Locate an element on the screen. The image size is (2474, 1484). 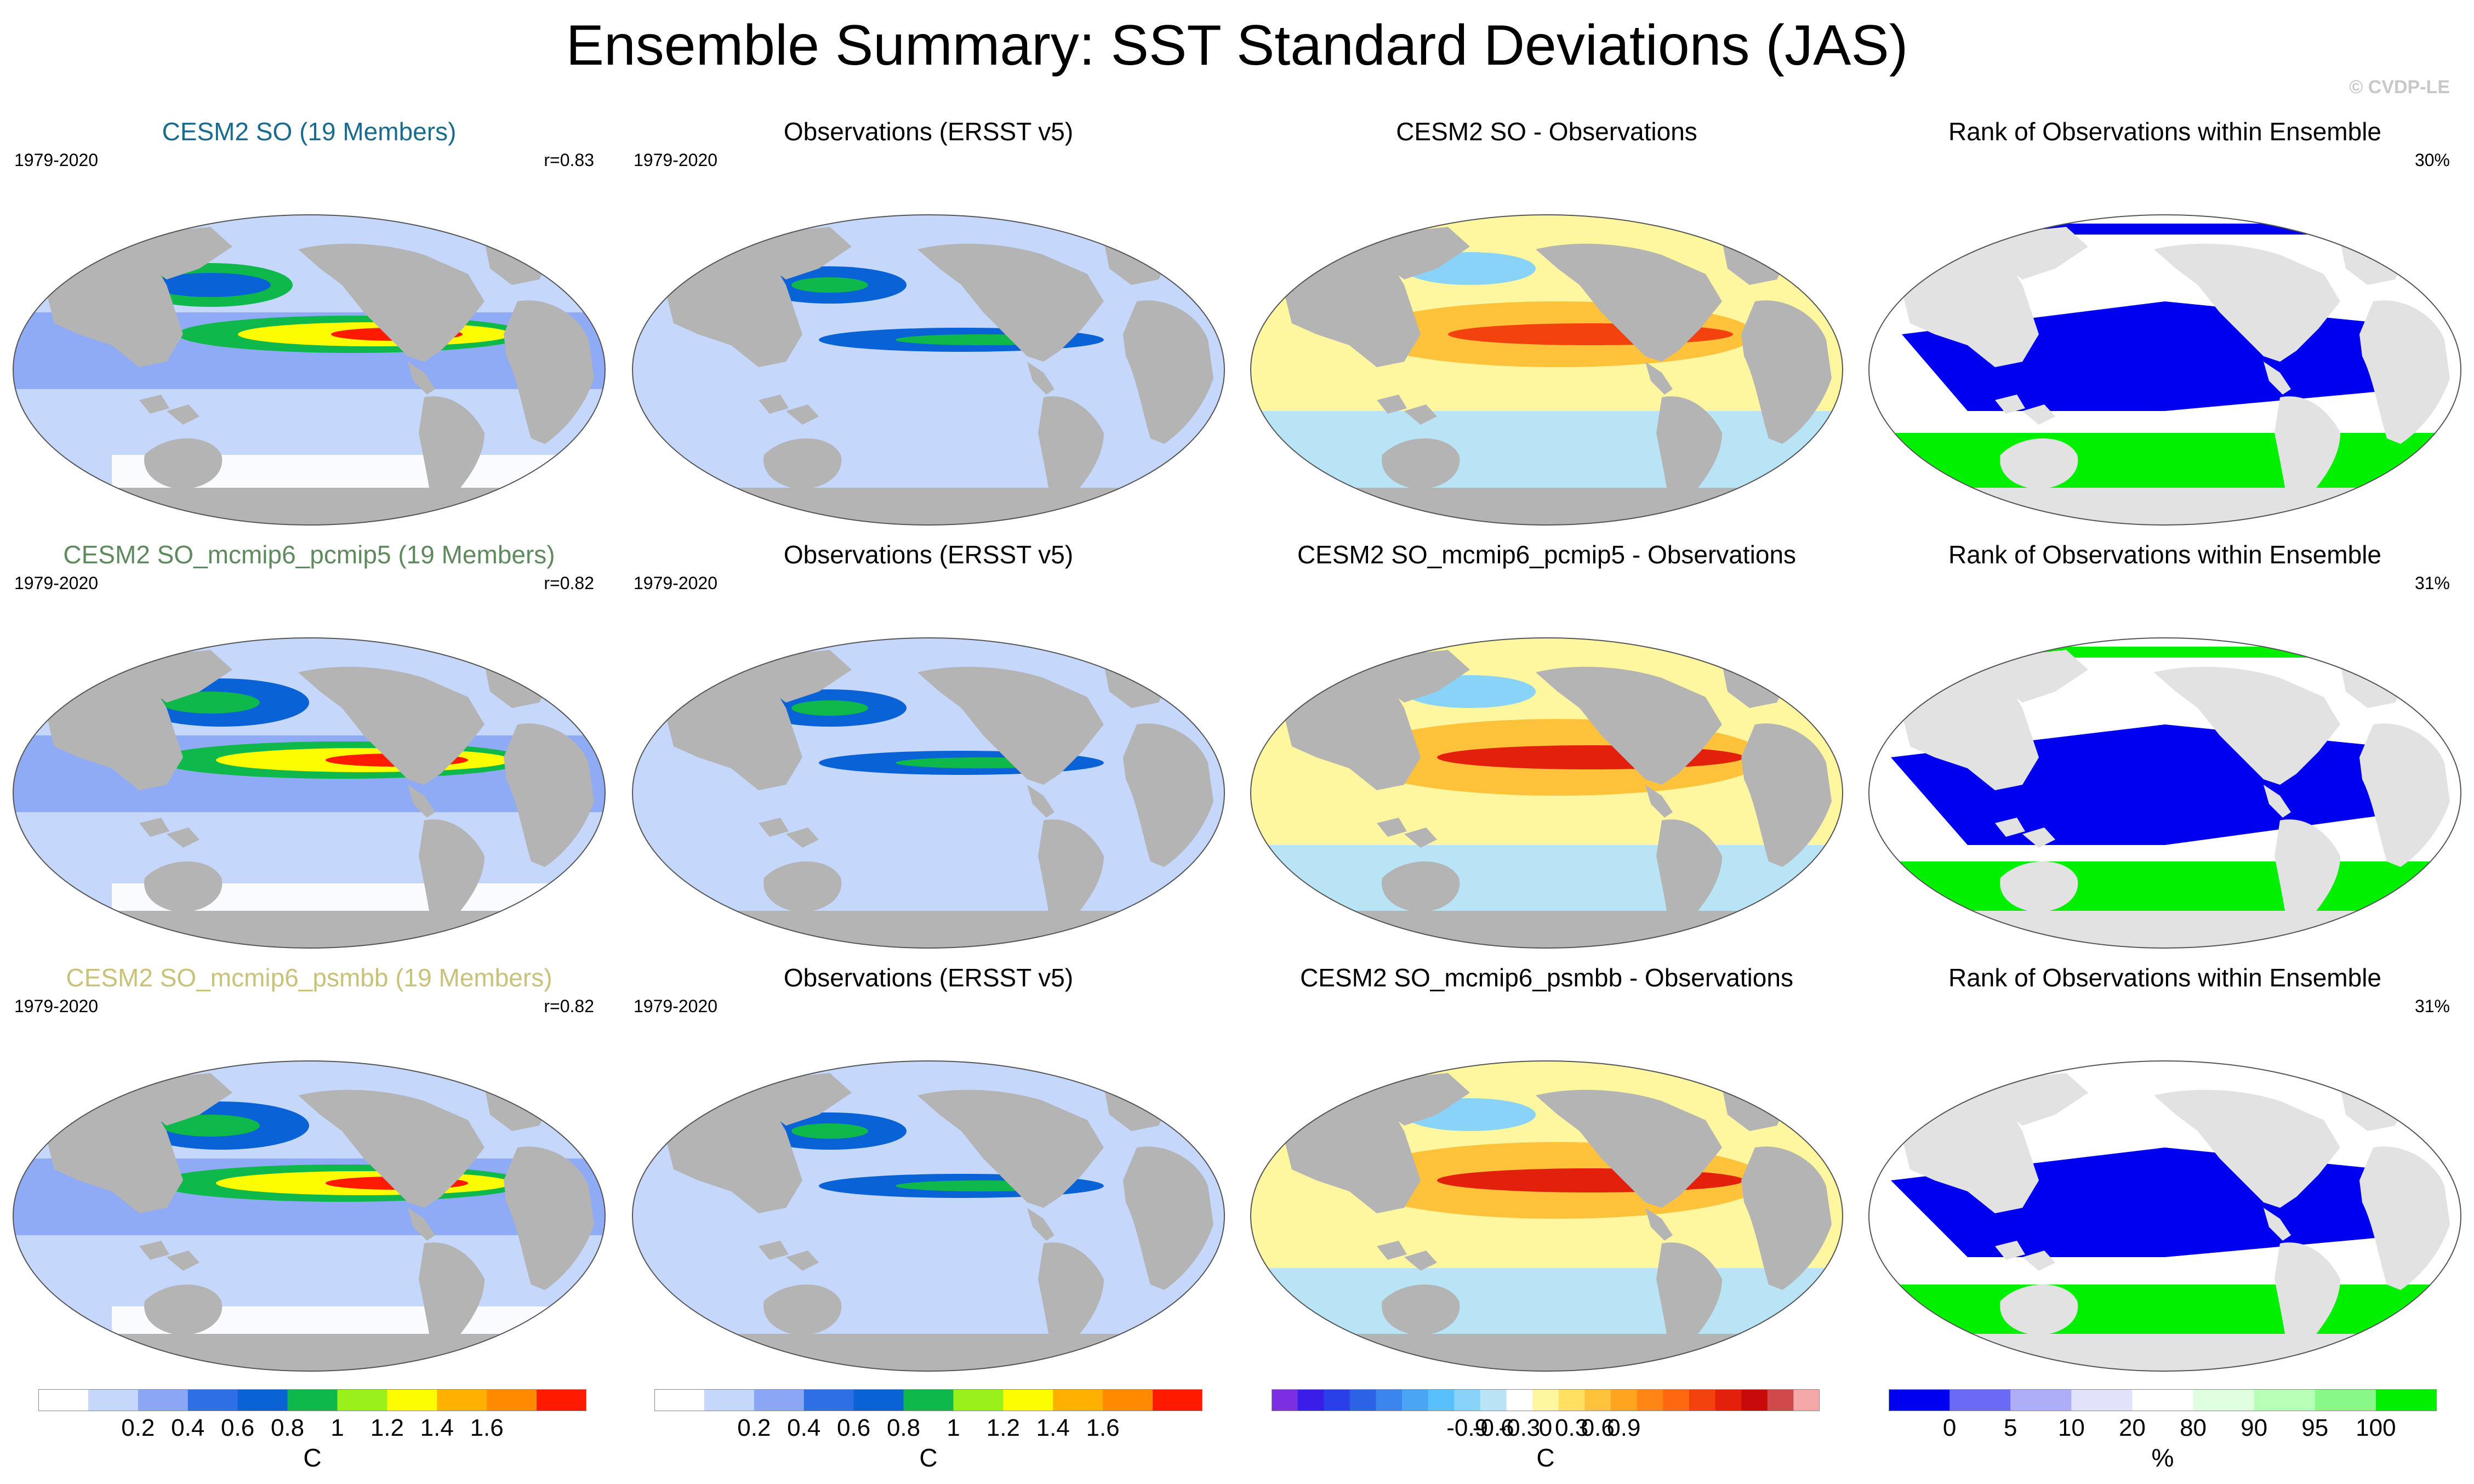
ensemble-title: CESM2 SO_mcmip6_psmbb (19 Members) is located at coordinates (309, 977).